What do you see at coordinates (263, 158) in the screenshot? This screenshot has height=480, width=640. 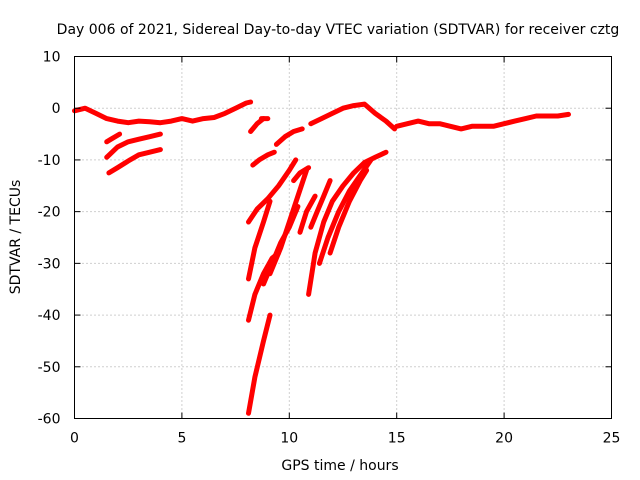 I see `series-seg-g` at bounding box center [263, 158].